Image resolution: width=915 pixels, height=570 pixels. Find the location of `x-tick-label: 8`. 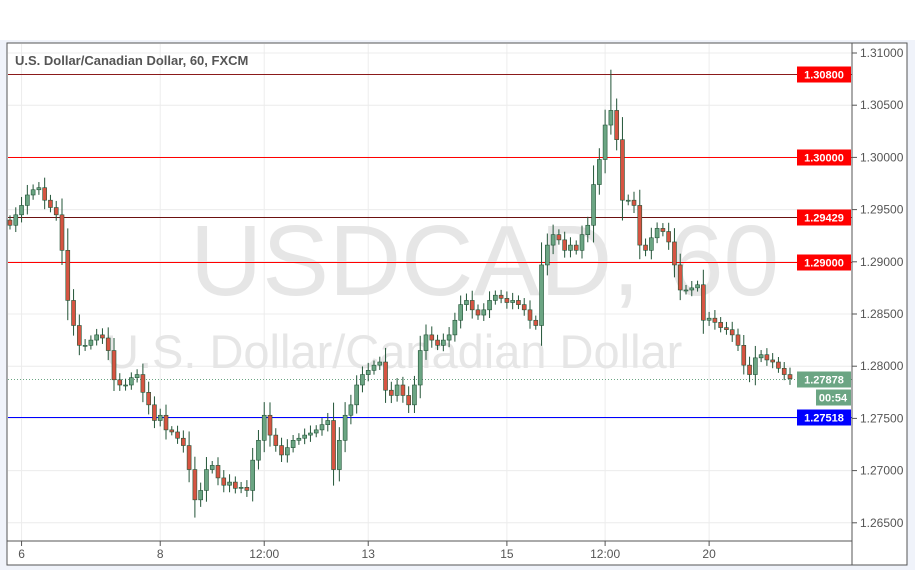

x-tick-label: 8 is located at coordinates (160, 554).